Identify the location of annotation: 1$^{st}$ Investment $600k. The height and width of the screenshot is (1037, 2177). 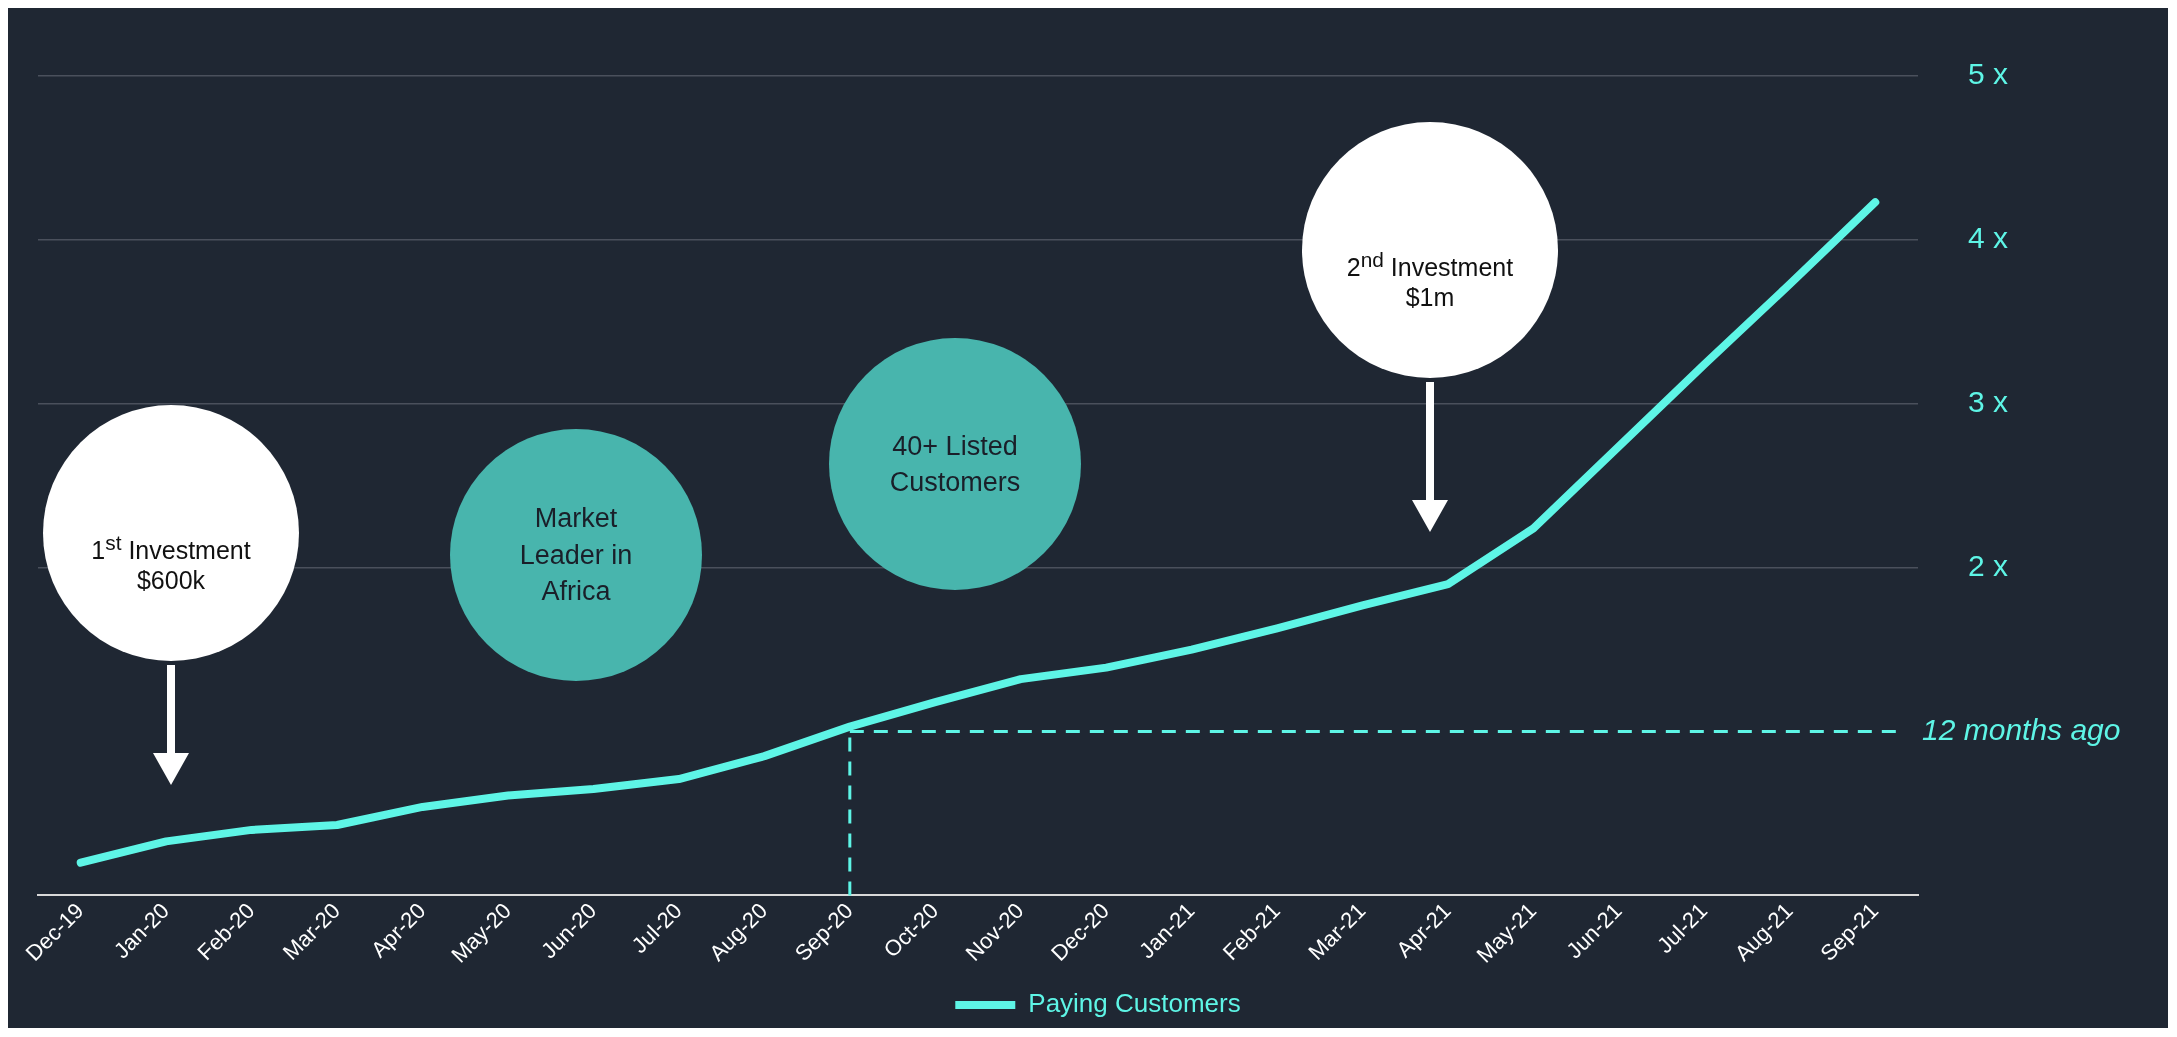
(171, 563).